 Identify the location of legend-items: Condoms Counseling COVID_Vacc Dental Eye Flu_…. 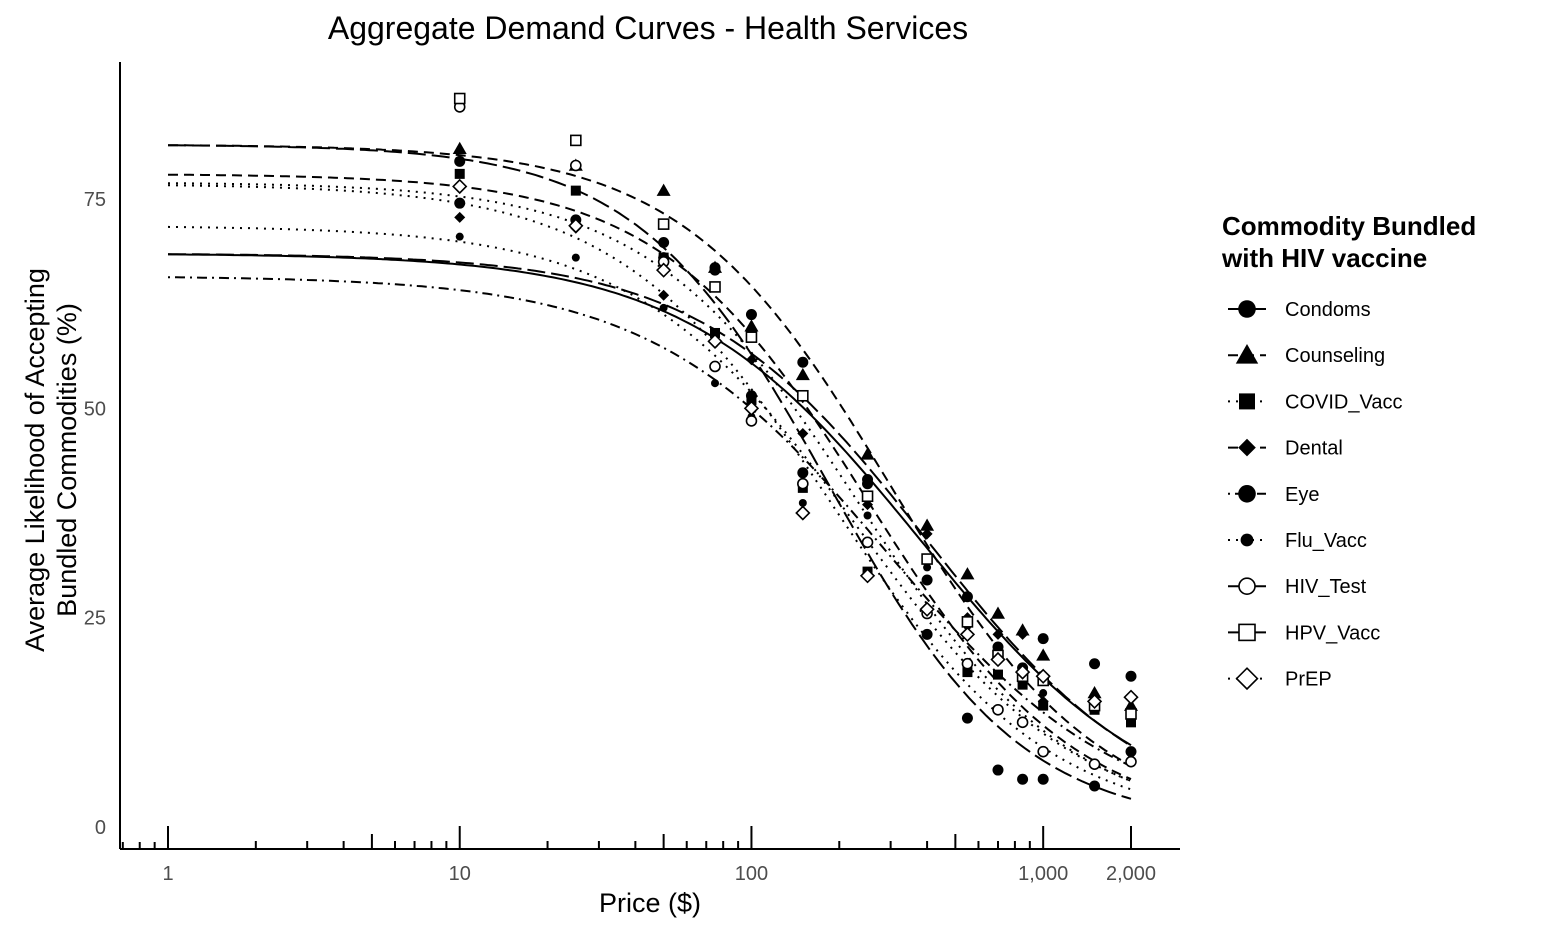
(1315, 495).